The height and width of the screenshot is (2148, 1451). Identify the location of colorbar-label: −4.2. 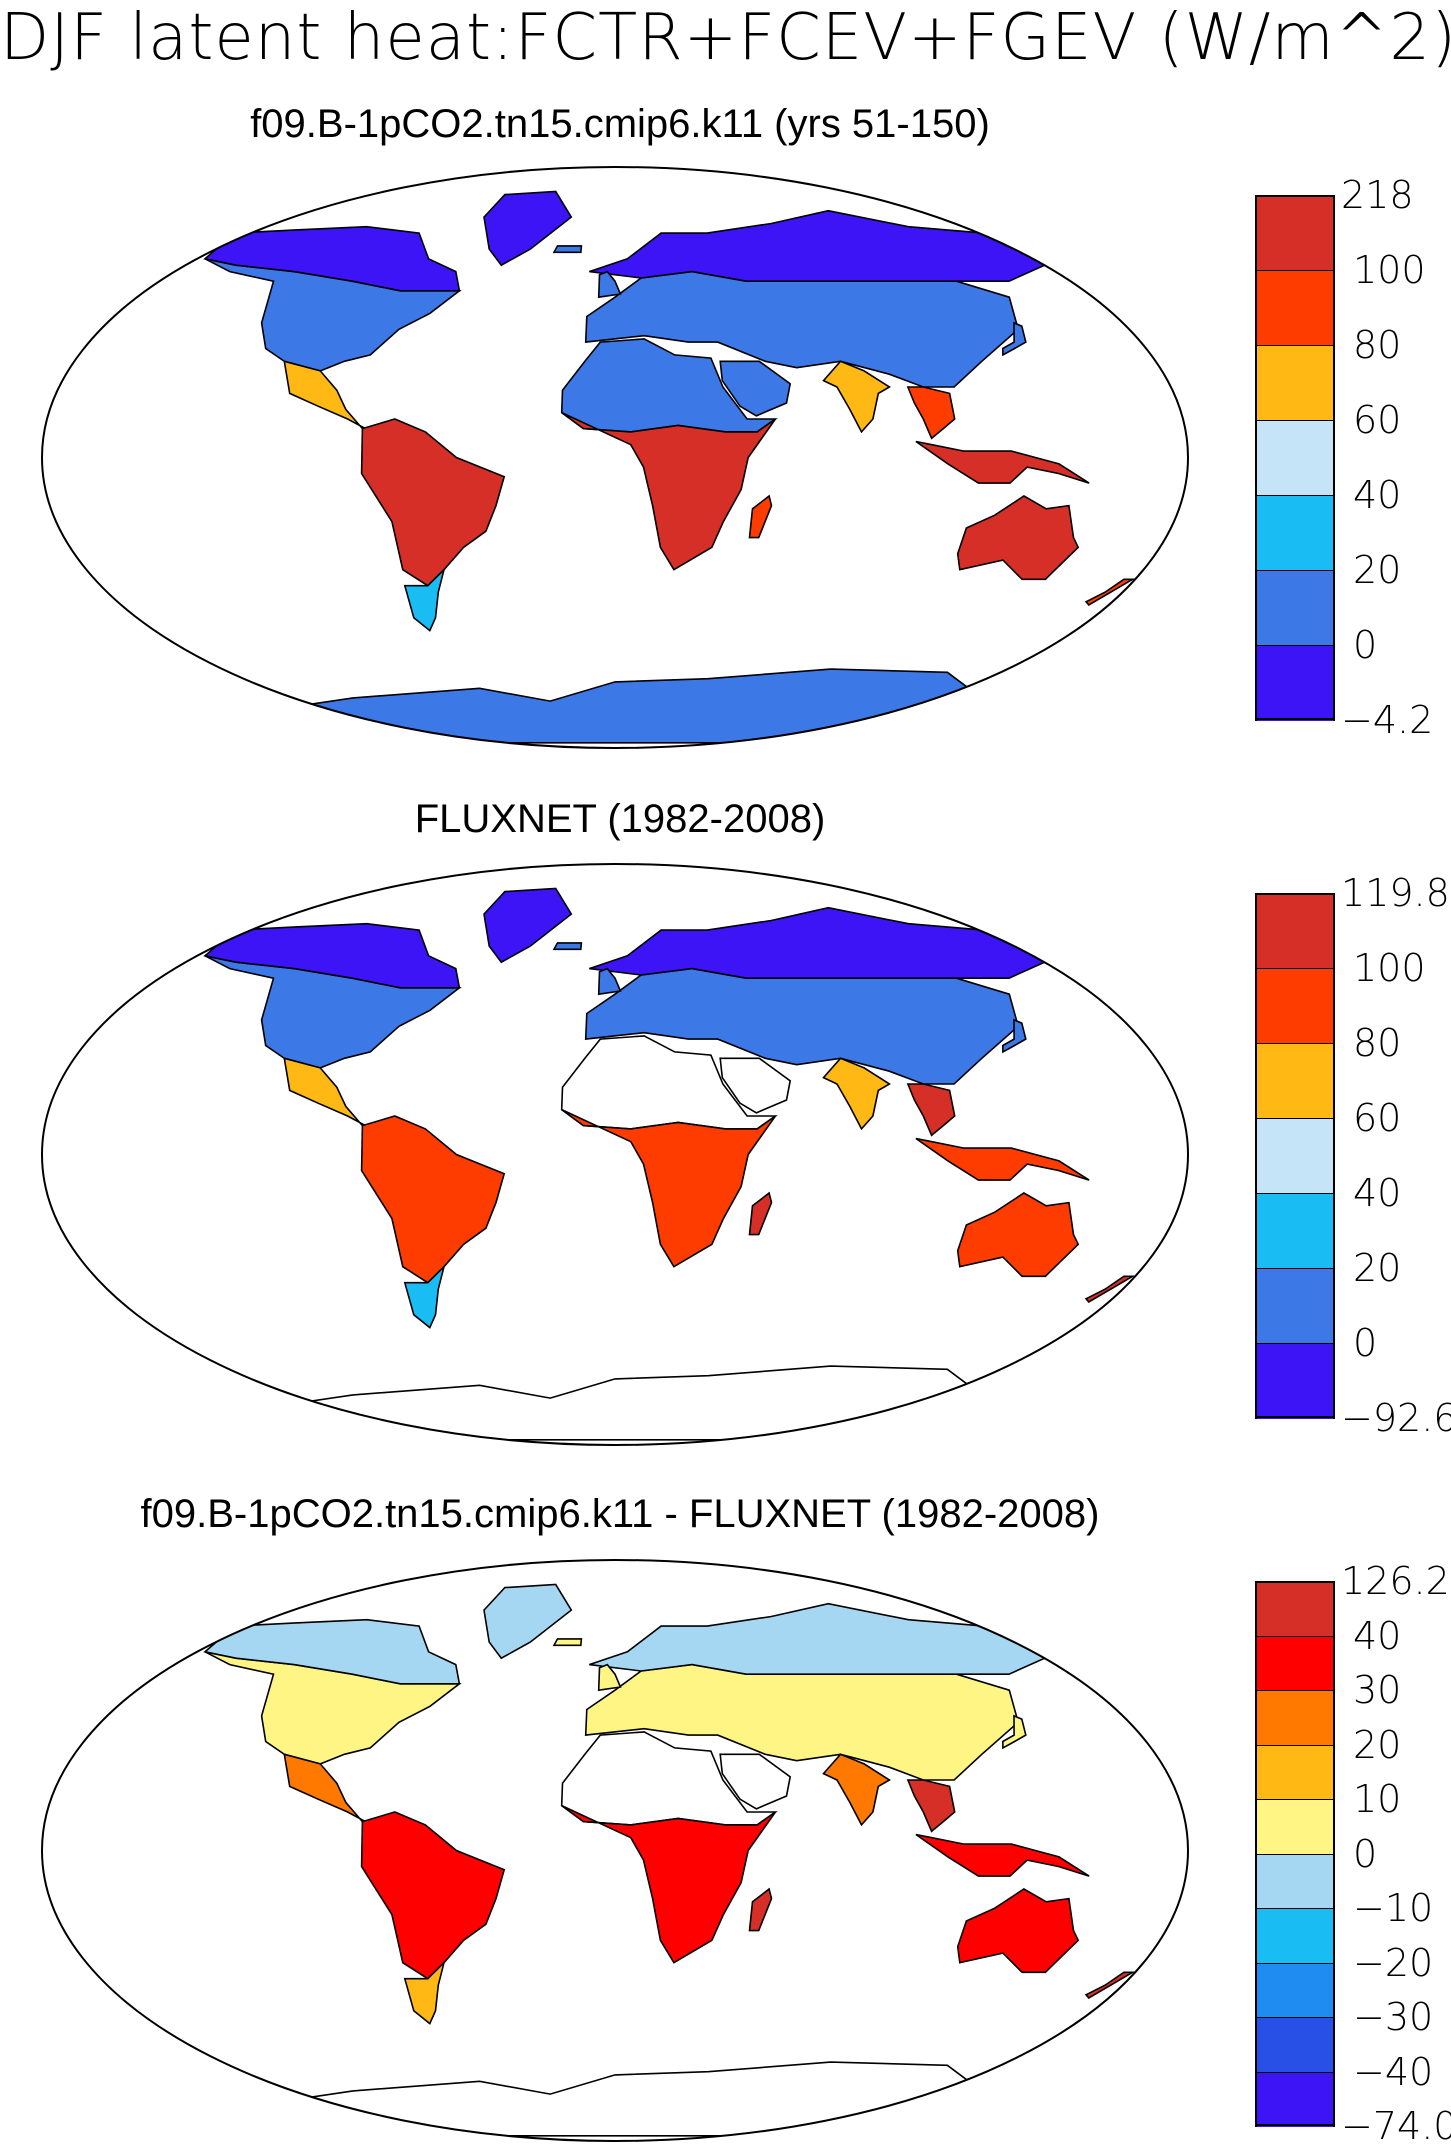
(1387, 720).